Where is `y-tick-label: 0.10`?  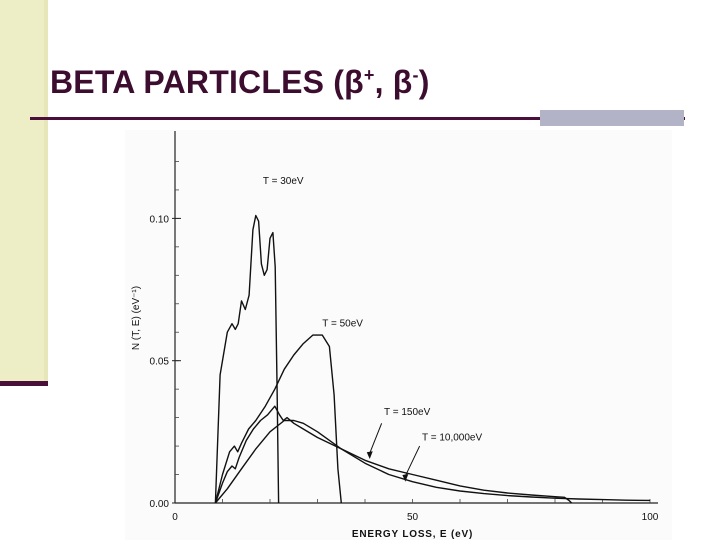 y-tick-label: 0.10 is located at coordinates (160, 219).